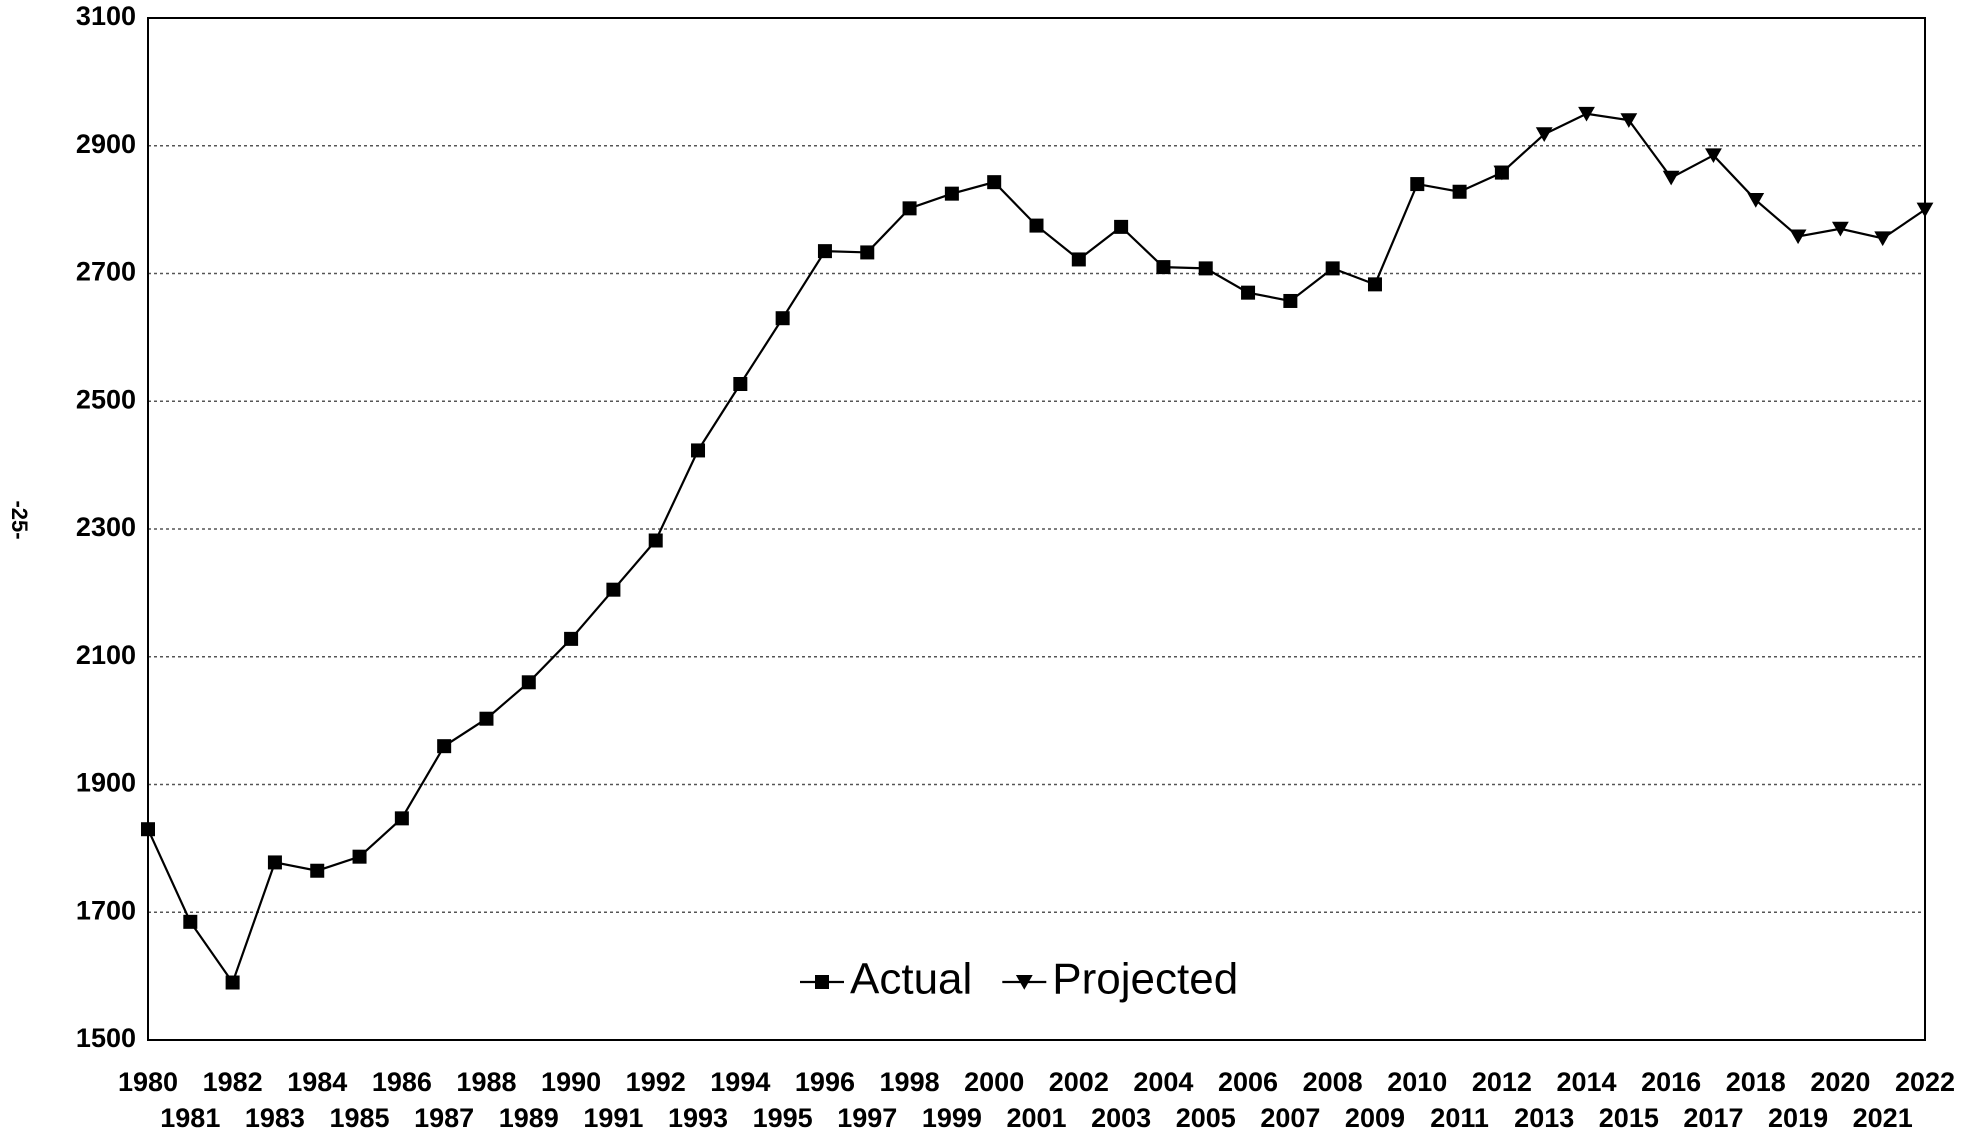 This screenshot has height=1130, width=1970. Describe the element at coordinates (1544, 1116) in the screenshot. I see `x-tick-label: 2013` at that location.